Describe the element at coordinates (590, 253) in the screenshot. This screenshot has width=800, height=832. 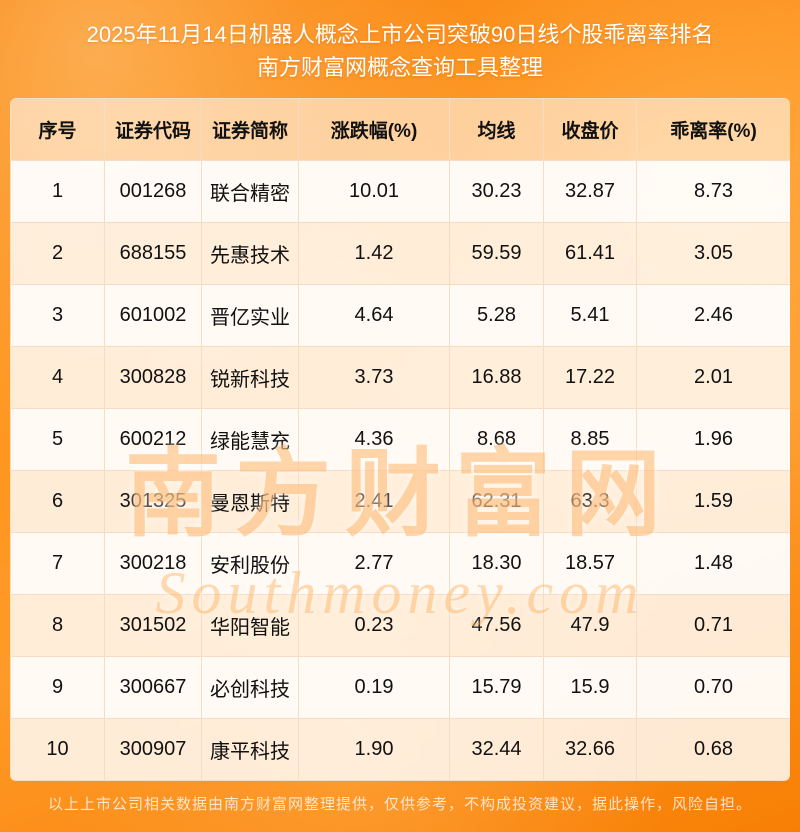
I see `table-cell: 61.41` at that location.